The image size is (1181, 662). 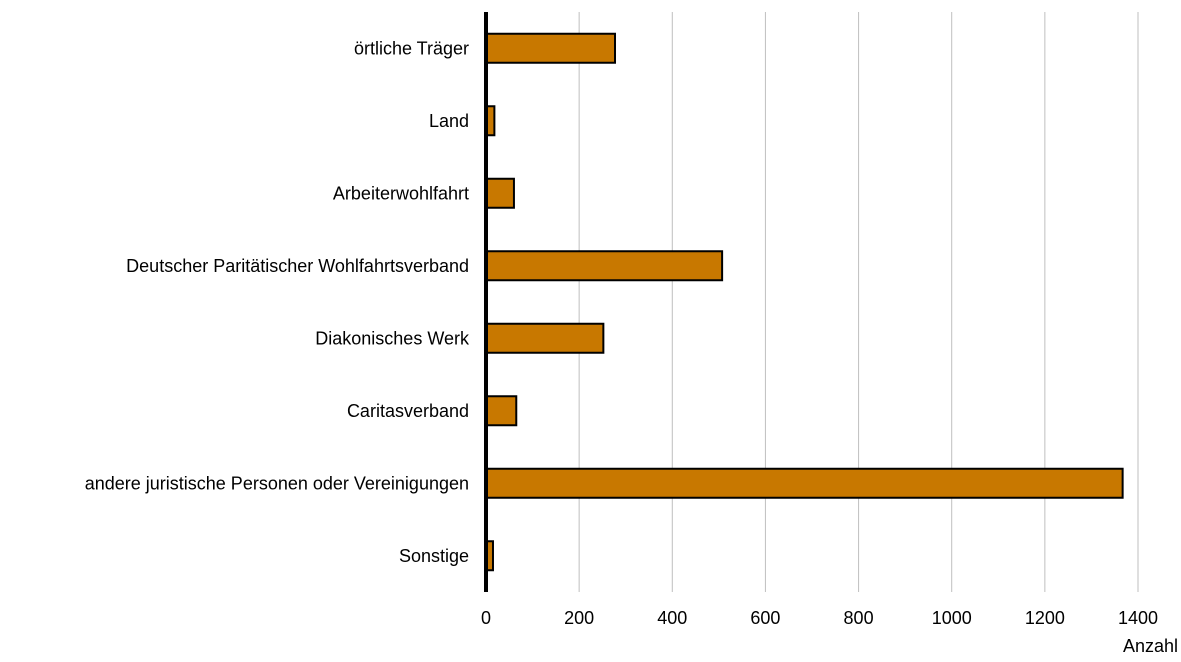 What do you see at coordinates (411, 48) in the screenshot?
I see `category-label-0: örtliche Träger` at bounding box center [411, 48].